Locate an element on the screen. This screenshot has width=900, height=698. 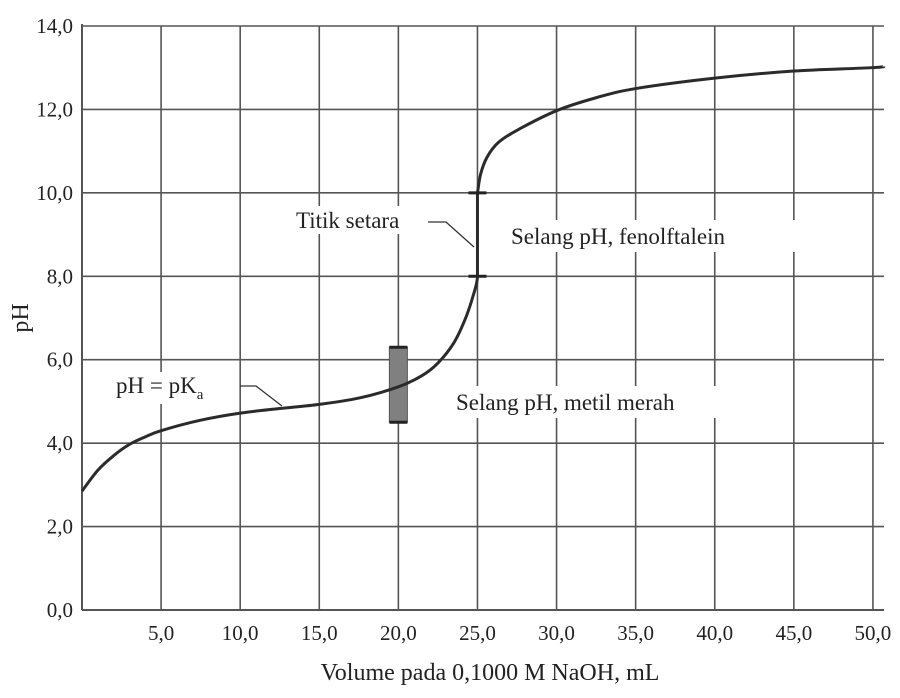
y-tick-label: 0,0 is located at coordinates (60, 610).